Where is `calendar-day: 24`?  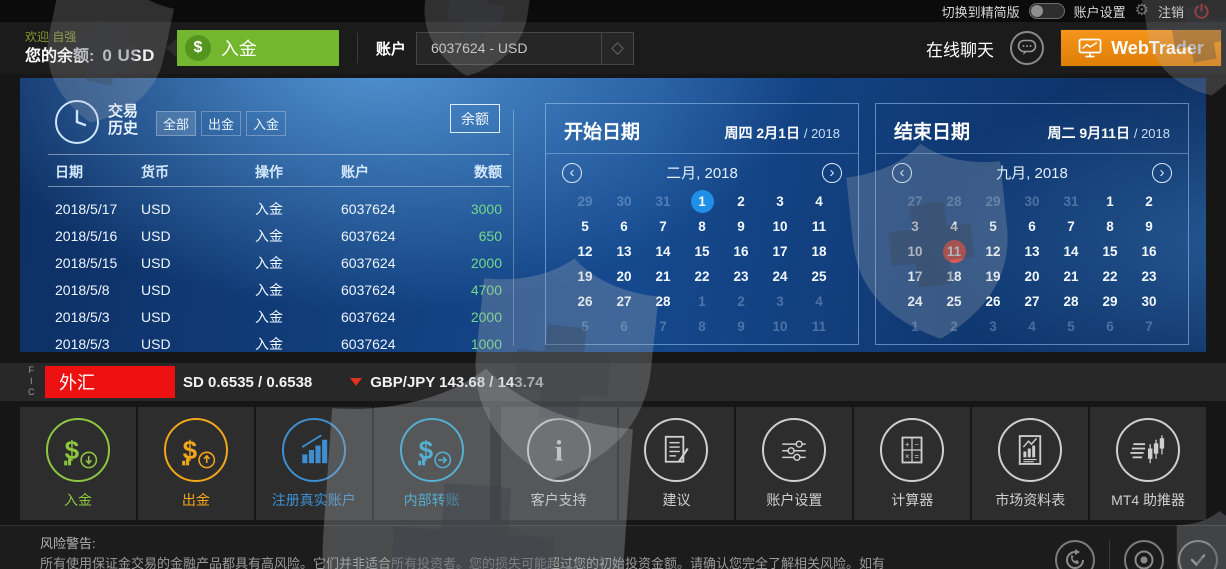
calendar-day: 24 is located at coordinates (780, 276).